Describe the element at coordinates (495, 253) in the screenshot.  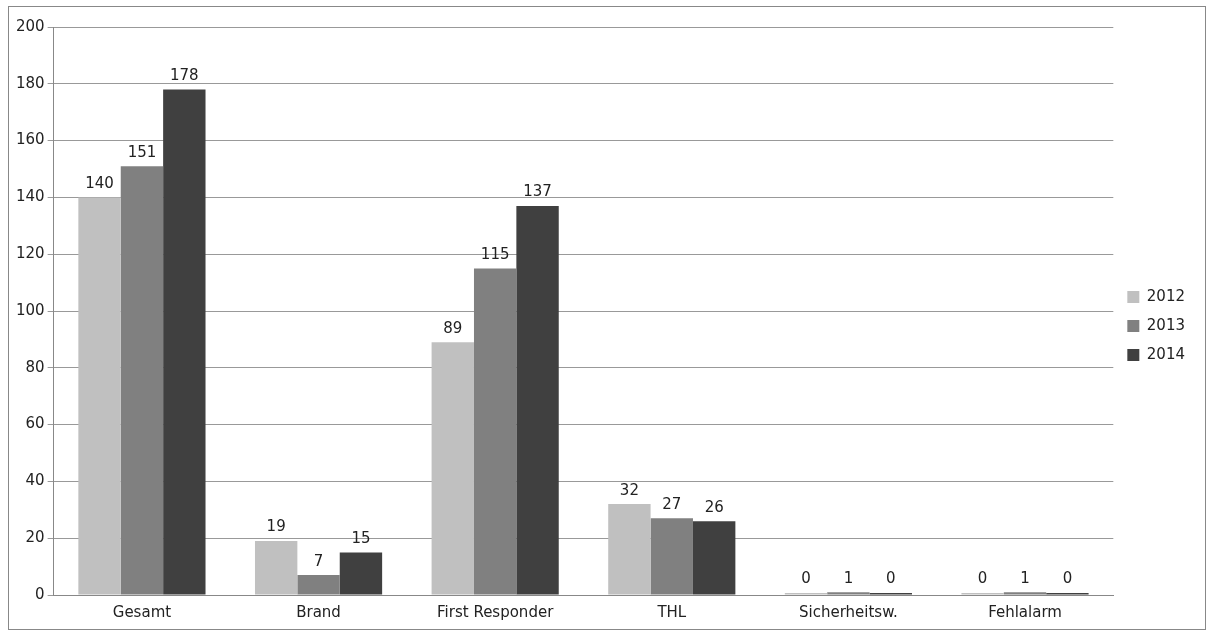
I see `data-label: 115` at that location.